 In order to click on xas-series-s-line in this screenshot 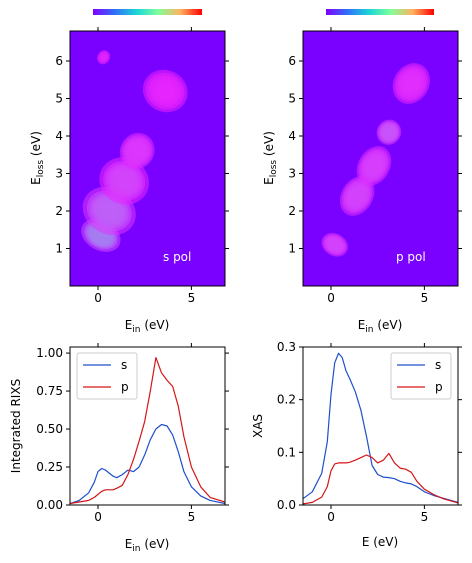, I will do `click(380, 427)`.